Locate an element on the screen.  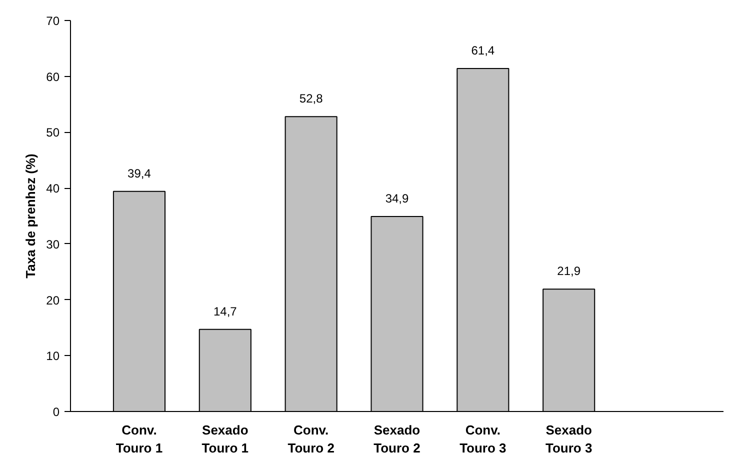
x-tick-label: Conv. Touro 1 is located at coordinates (139, 439).